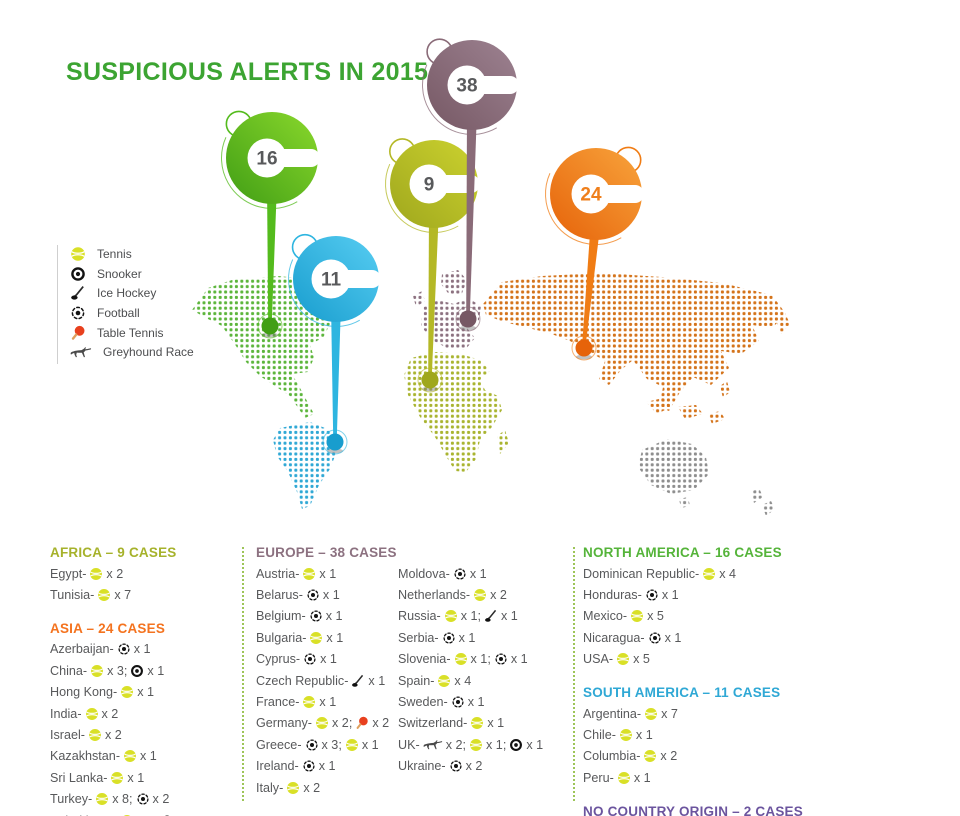 The width and height of the screenshot is (960, 816). What do you see at coordinates (693, 809) in the screenshot?
I see `section-heading: NO COUNTRY ORIGIN – 2 CASES` at bounding box center [693, 809].